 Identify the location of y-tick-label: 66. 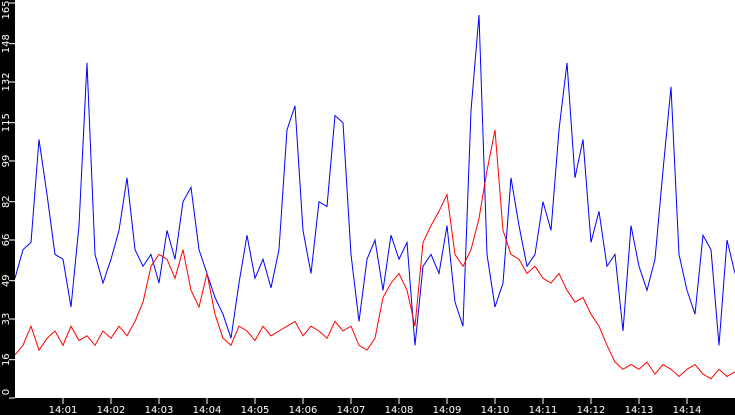
(6, 240).